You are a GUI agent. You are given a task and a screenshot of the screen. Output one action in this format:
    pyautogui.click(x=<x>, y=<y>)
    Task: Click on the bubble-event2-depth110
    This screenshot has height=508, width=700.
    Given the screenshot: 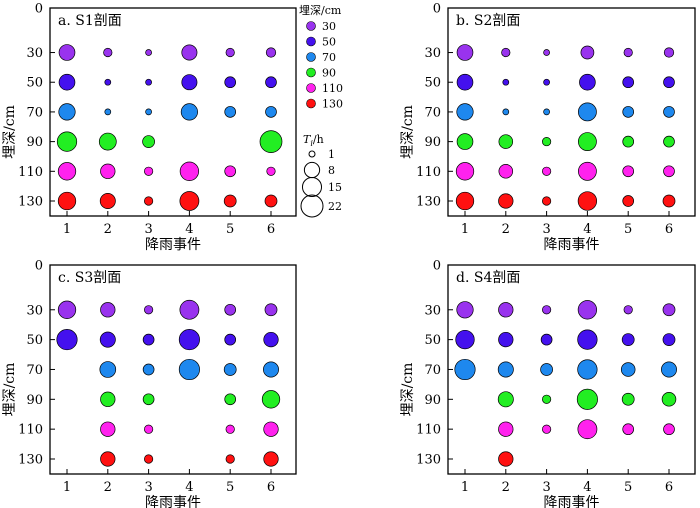 What is the action you would take?
    pyautogui.click(x=506, y=171)
    